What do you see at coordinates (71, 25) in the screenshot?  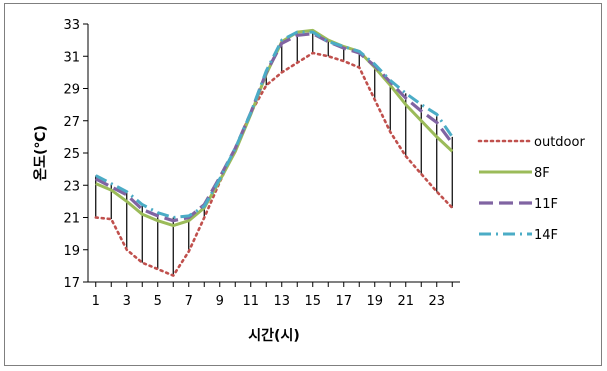 I see `y-tick-label: 33` at bounding box center [71, 25].